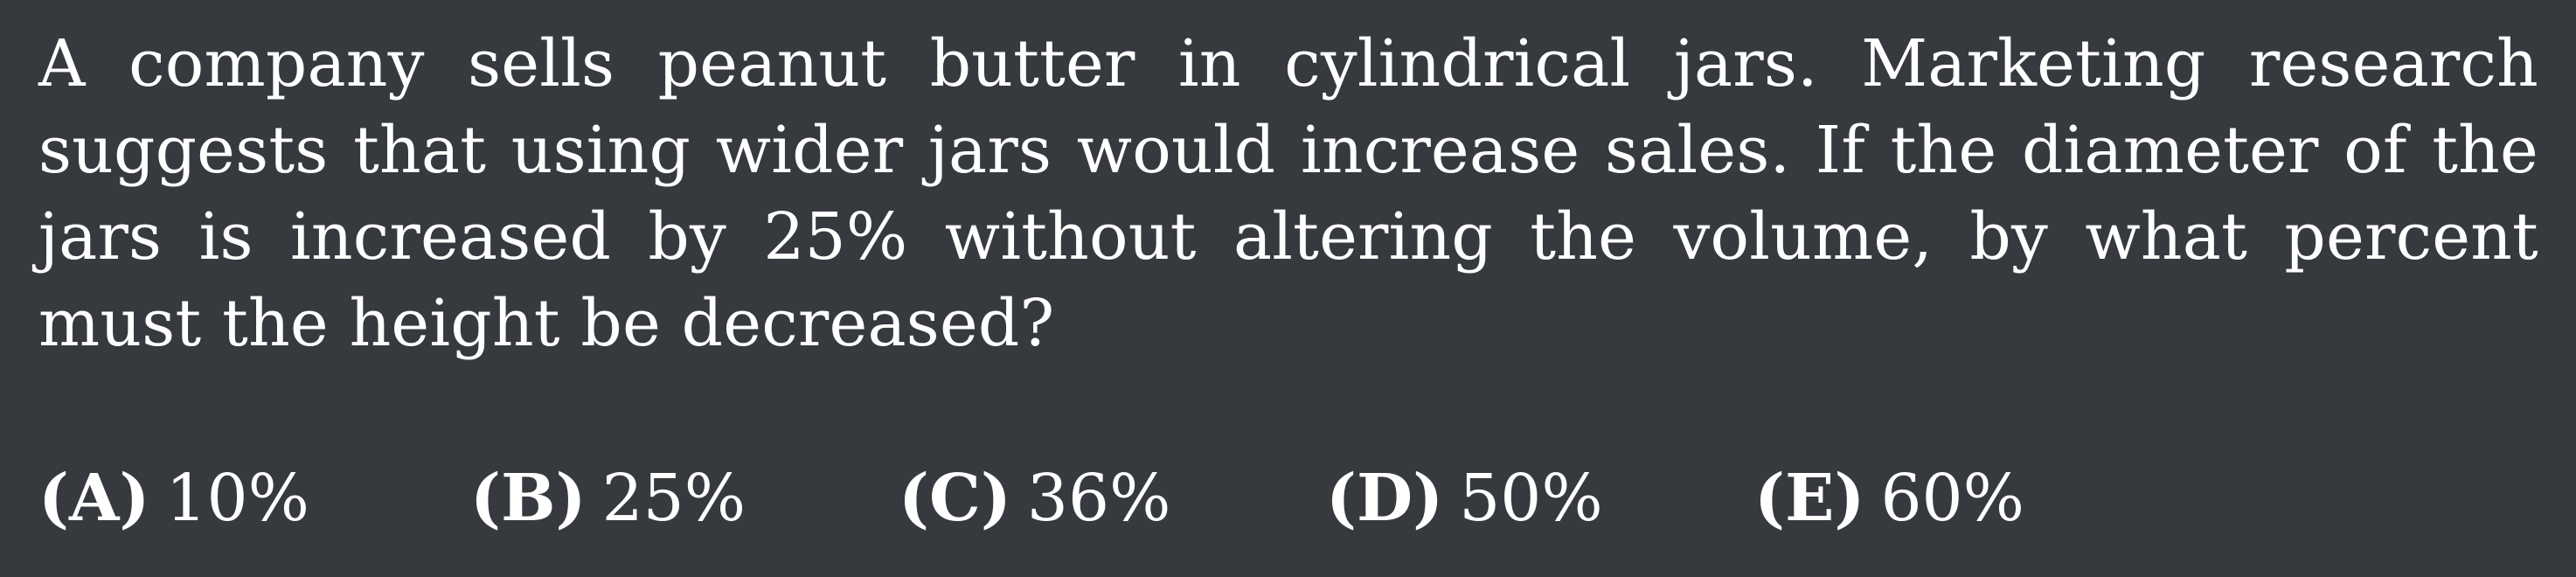  I want to click on choice-b: (B) 25%, so click(608, 498).